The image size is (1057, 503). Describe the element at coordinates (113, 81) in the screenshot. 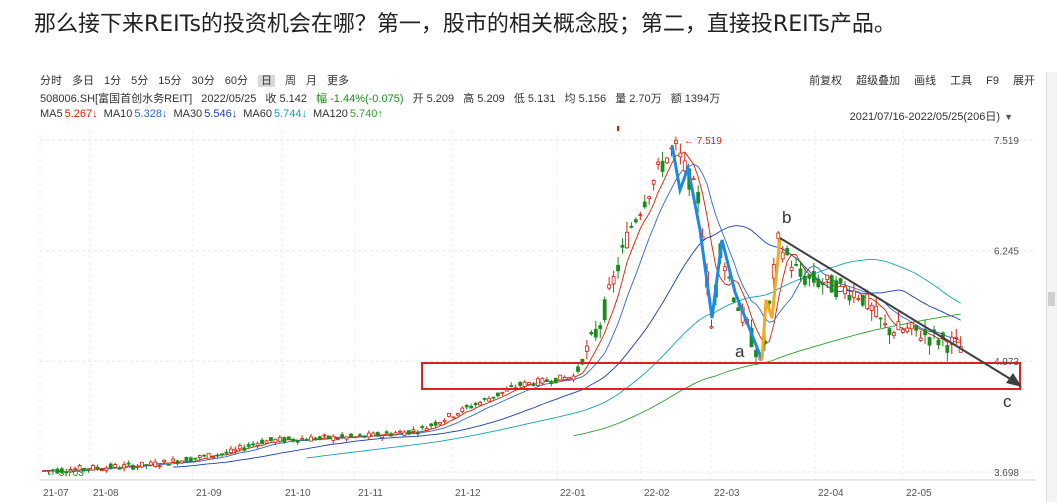

I see `period-tab-2: 1分` at that location.